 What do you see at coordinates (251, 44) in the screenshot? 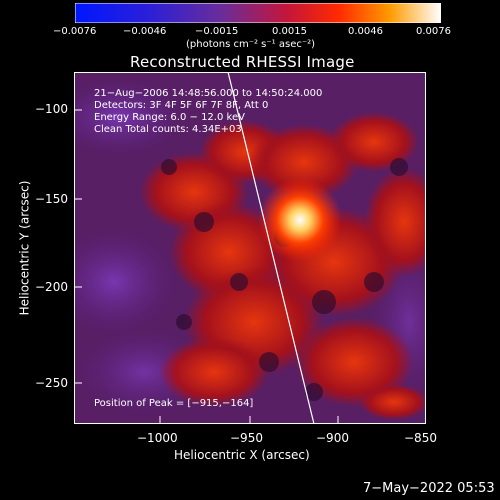
I see `colorbar-units: (photons cm⁻² s⁻¹ asec⁻²)` at bounding box center [251, 44].